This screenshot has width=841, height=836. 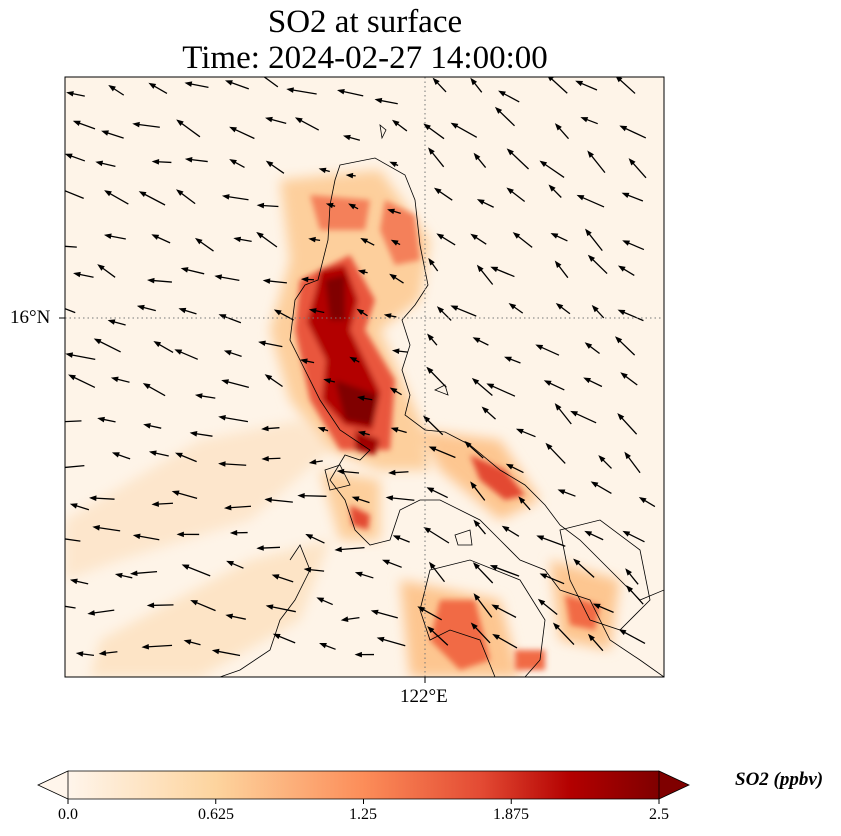 I want to click on colorbar, so click(x=363, y=787).